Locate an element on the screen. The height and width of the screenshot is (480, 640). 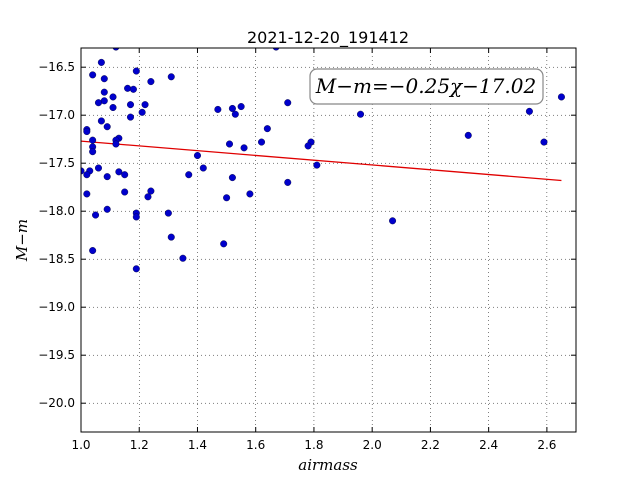
x-axis-label: airmass is located at coordinates (328, 465).